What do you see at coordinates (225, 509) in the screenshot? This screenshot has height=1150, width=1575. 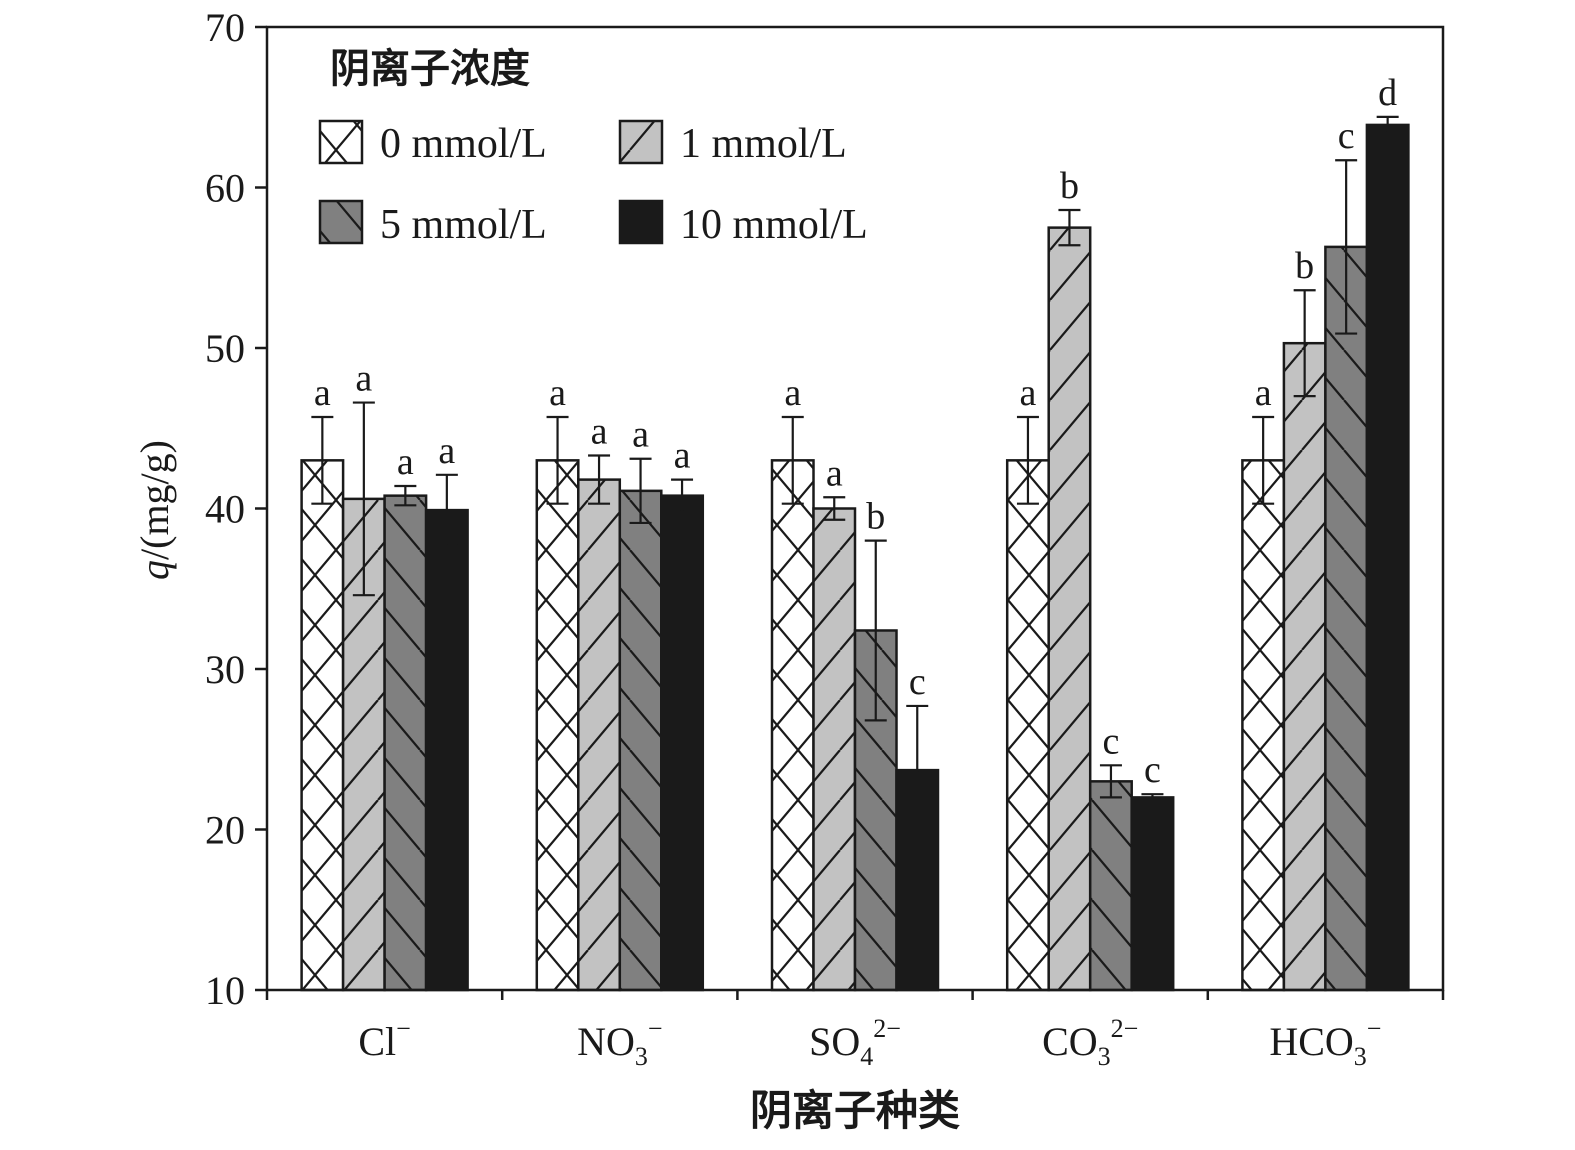 I see `y-tick-label: 40` at bounding box center [225, 509].